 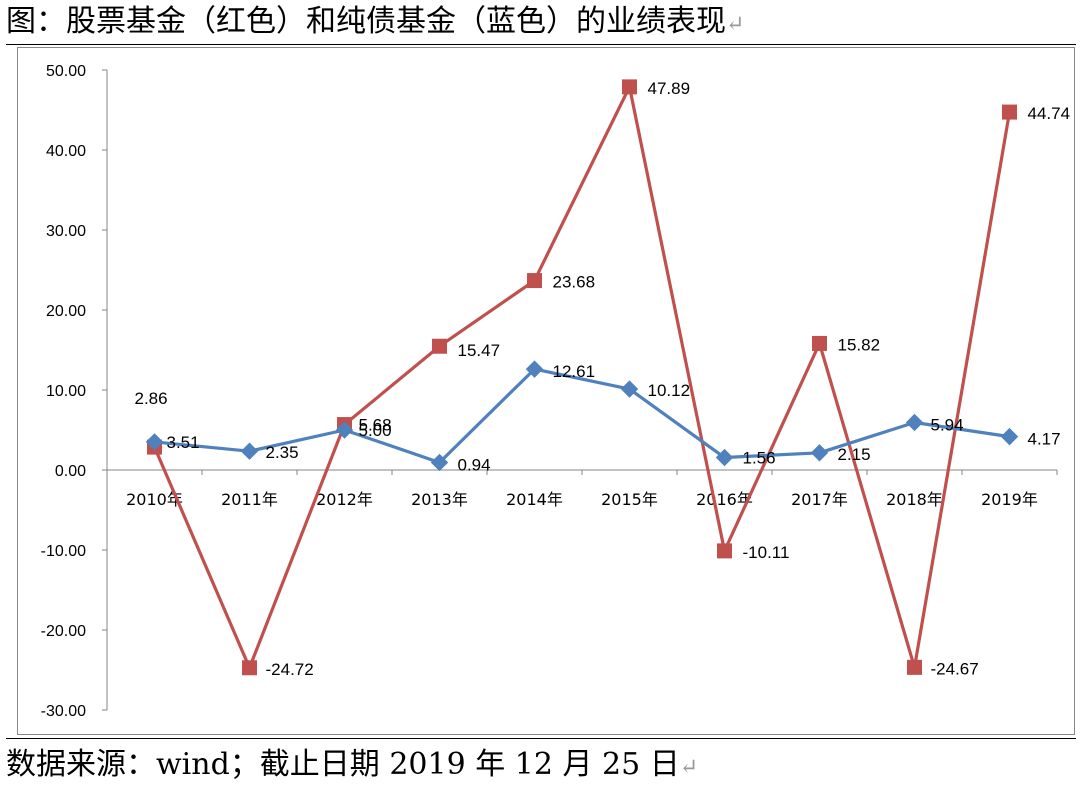 I want to click on series-line, so click(x=582, y=416).